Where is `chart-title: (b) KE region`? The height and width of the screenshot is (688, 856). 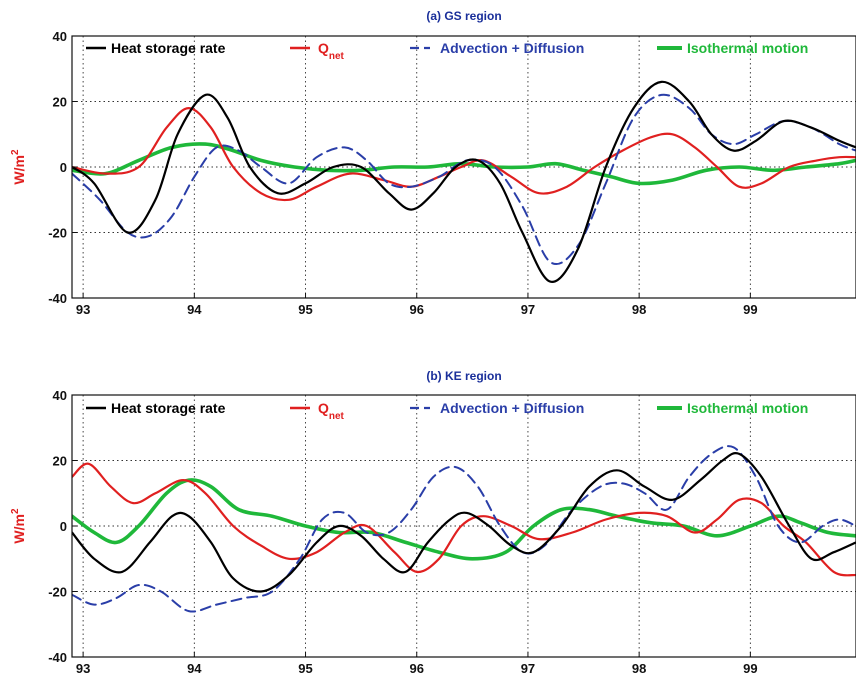
chart-title: (b) KE region is located at coordinates (463, 376).